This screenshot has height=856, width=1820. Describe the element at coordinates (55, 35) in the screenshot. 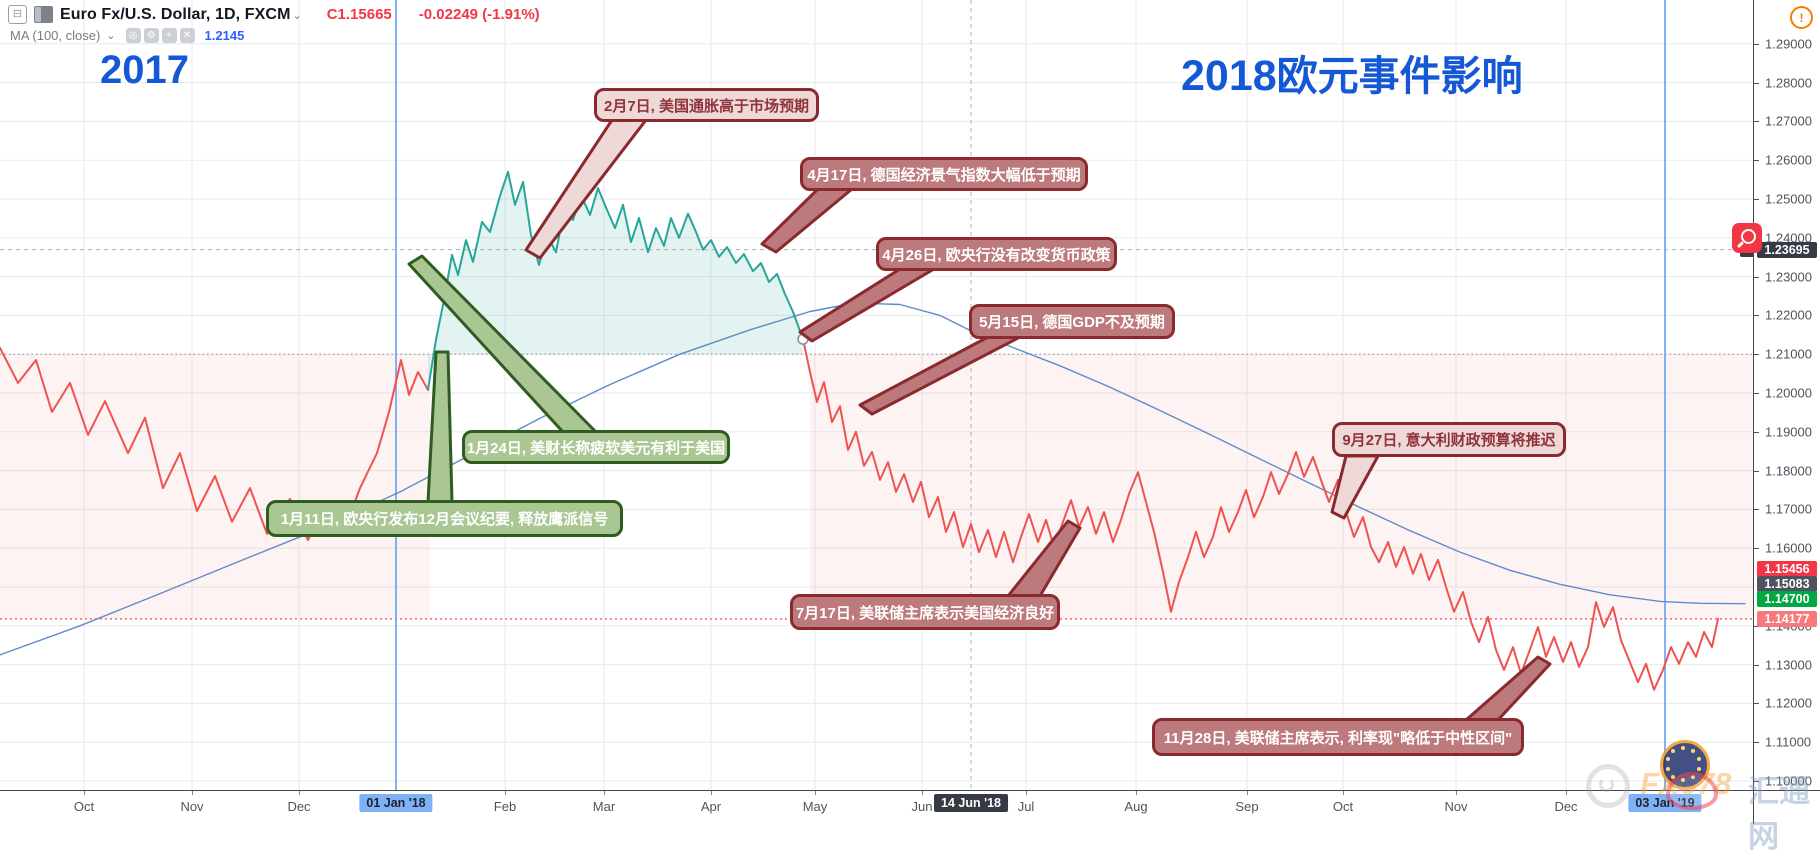

I see `indicator-label: MA (100, close)` at that location.